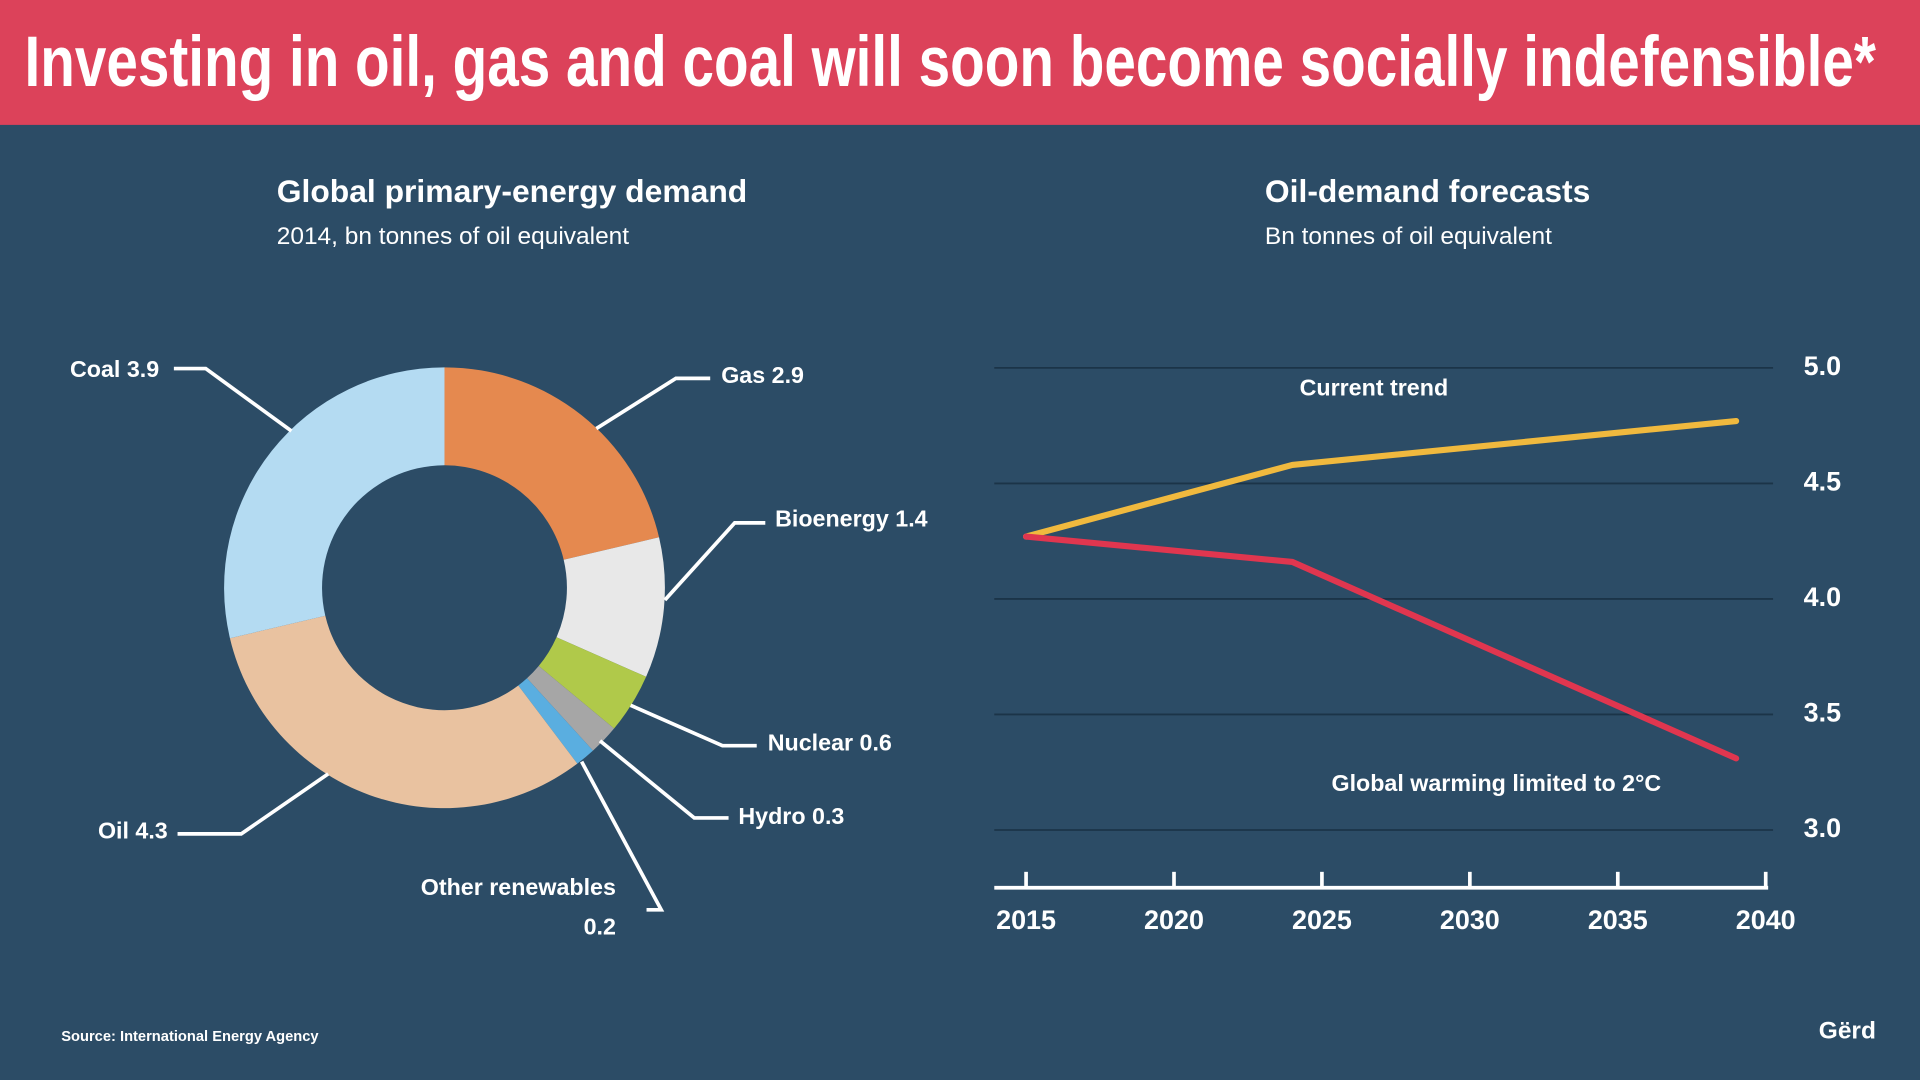  Describe the element at coordinates (190, 1037) in the screenshot. I see `source-note: Source: International Energy Agency` at that location.